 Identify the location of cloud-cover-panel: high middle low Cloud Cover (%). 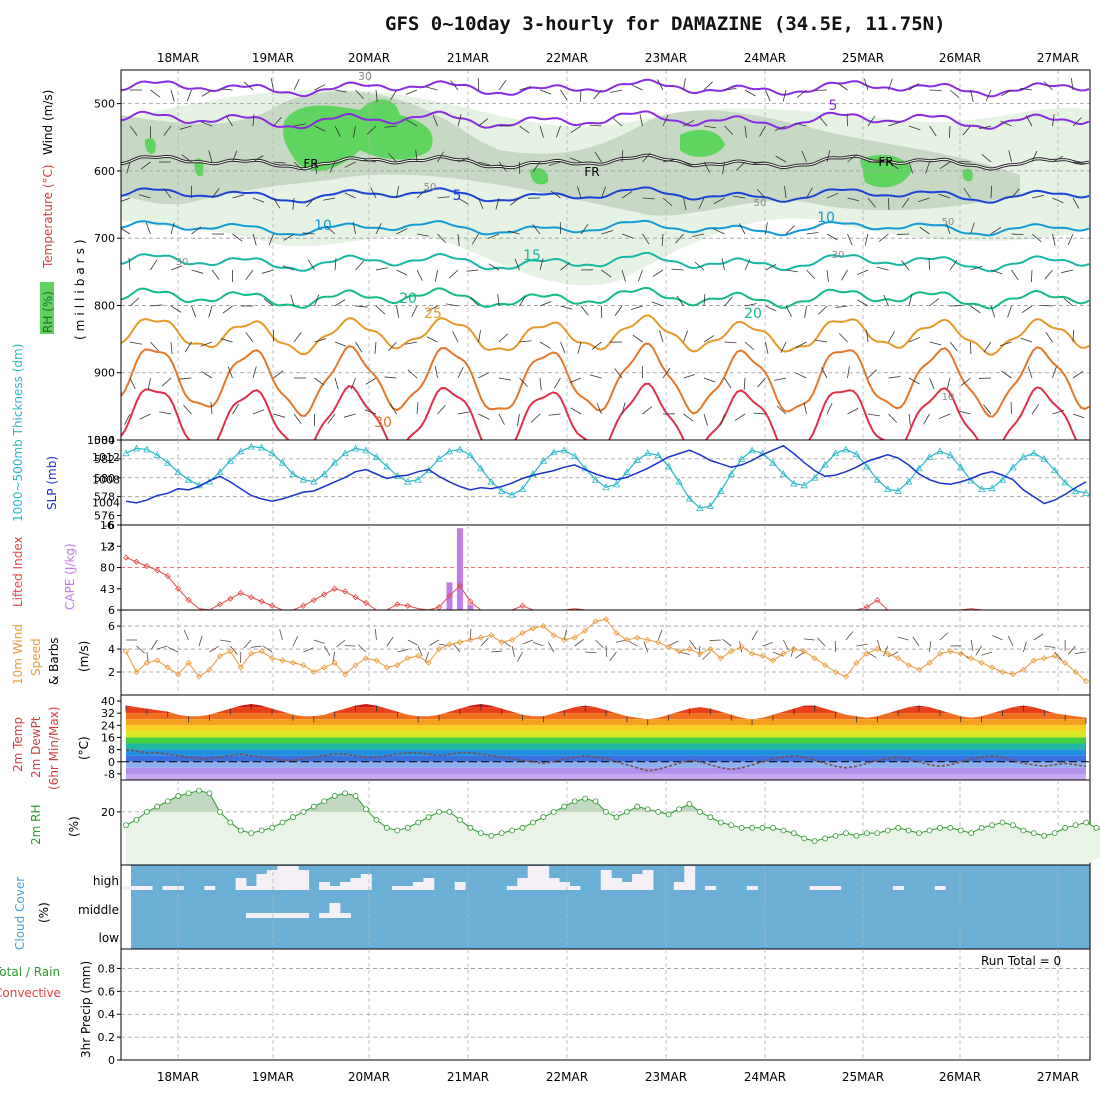
(552, 907).